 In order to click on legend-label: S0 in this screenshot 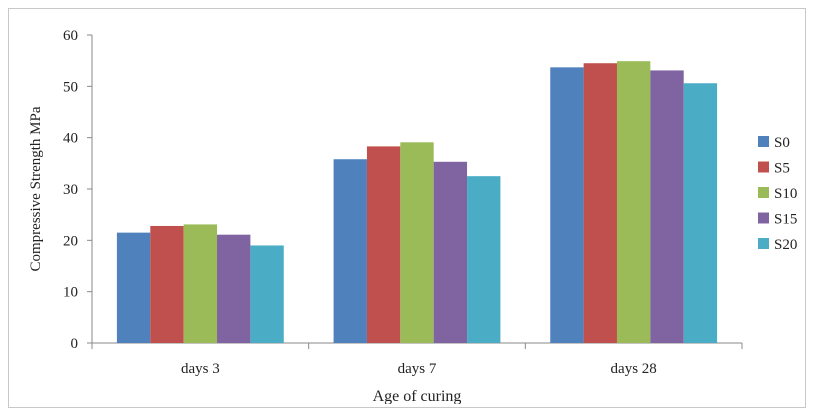, I will do `click(782, 143)`.